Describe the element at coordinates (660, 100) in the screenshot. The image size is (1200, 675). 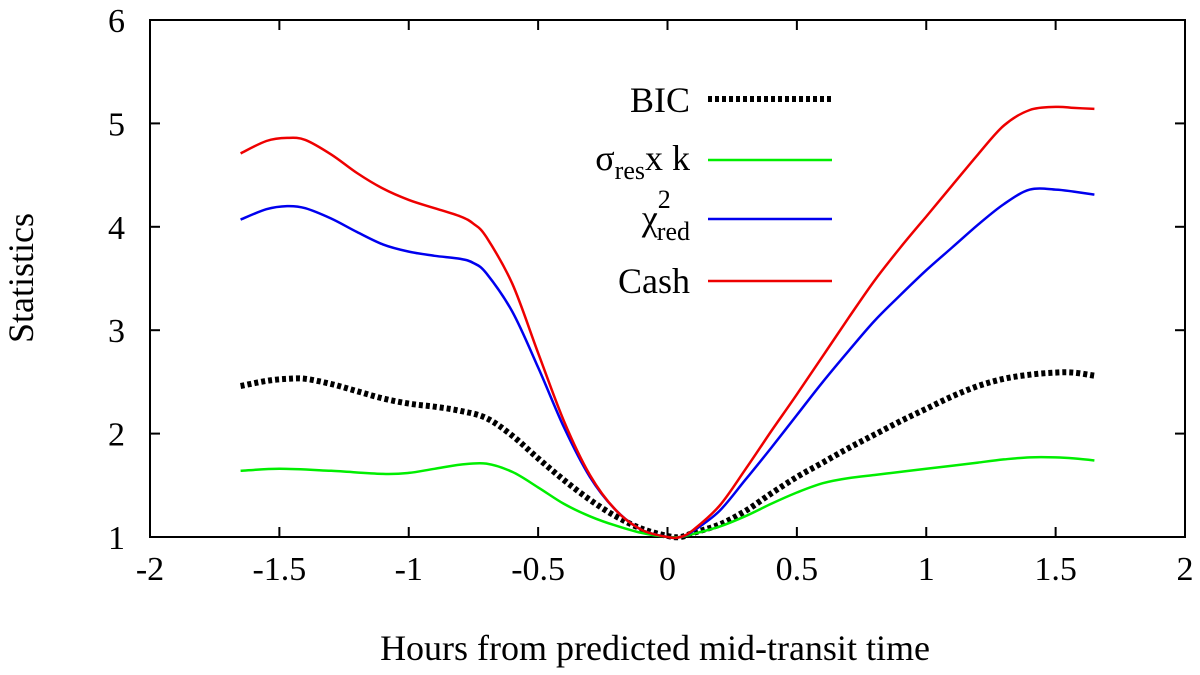
I see `legend-label-bic: BIC` at that location.